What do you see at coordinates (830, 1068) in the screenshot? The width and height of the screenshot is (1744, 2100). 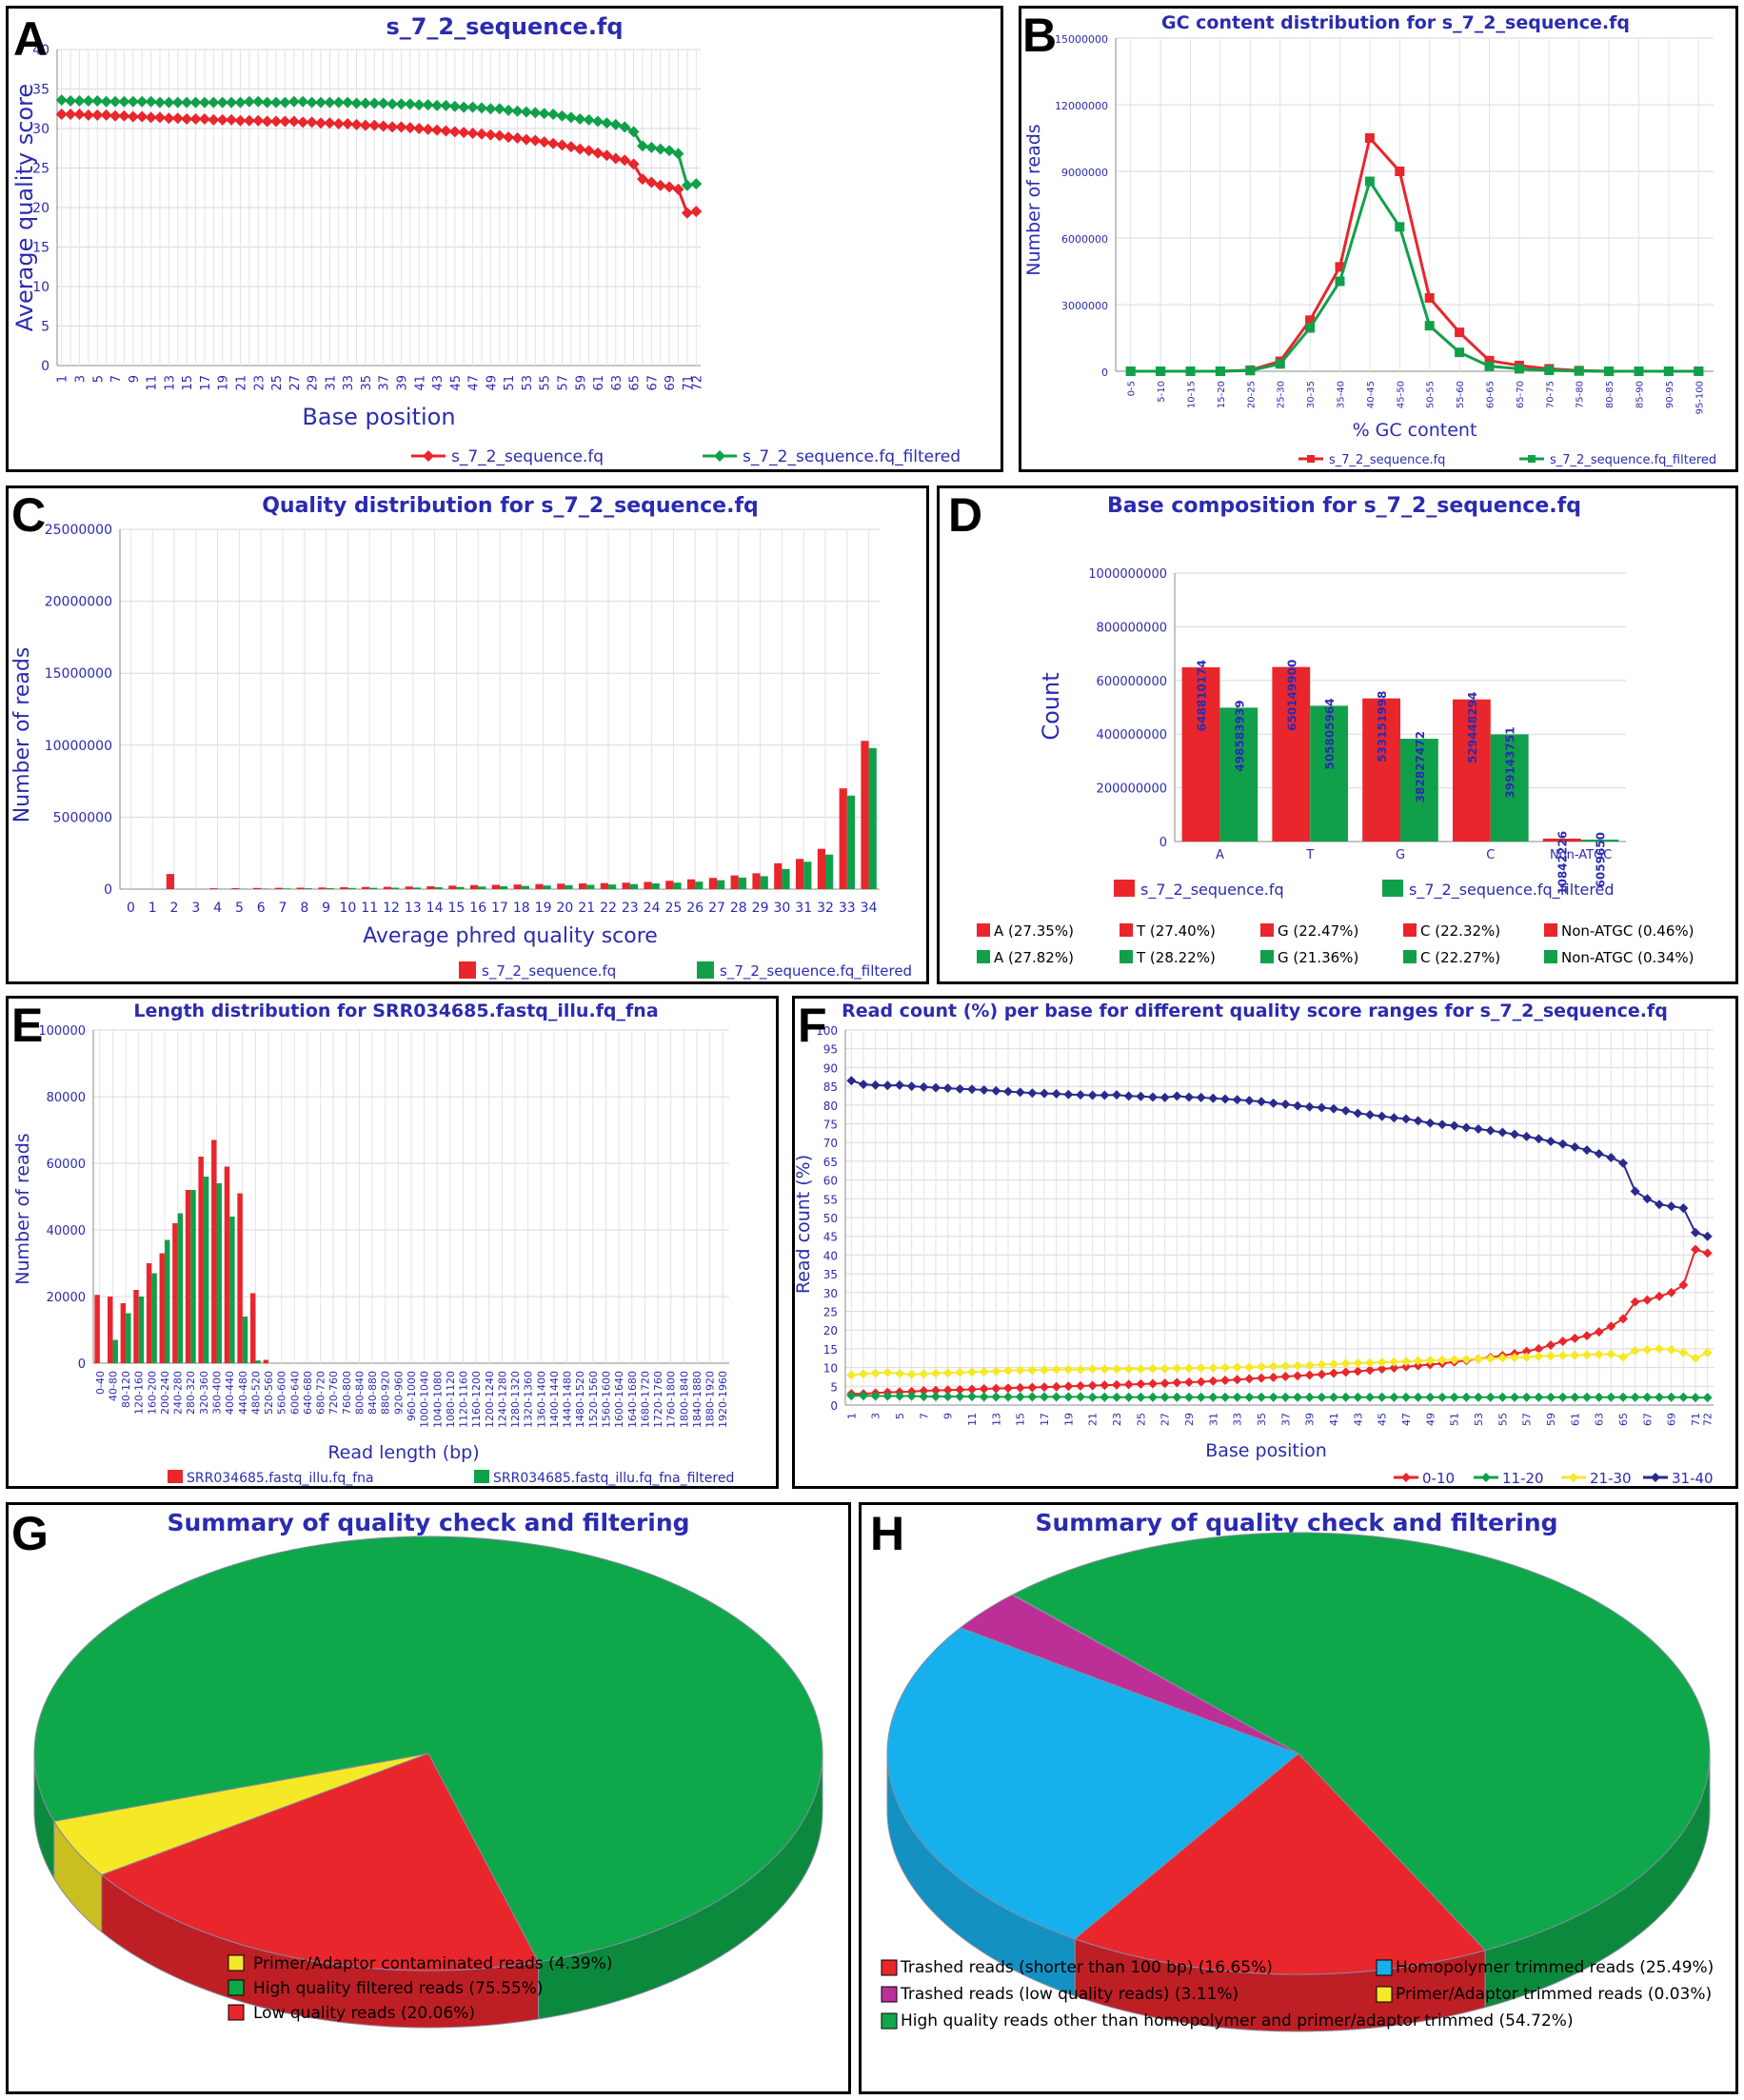 I see `y-tick-label: 90` at bounding box center [830, 1068].